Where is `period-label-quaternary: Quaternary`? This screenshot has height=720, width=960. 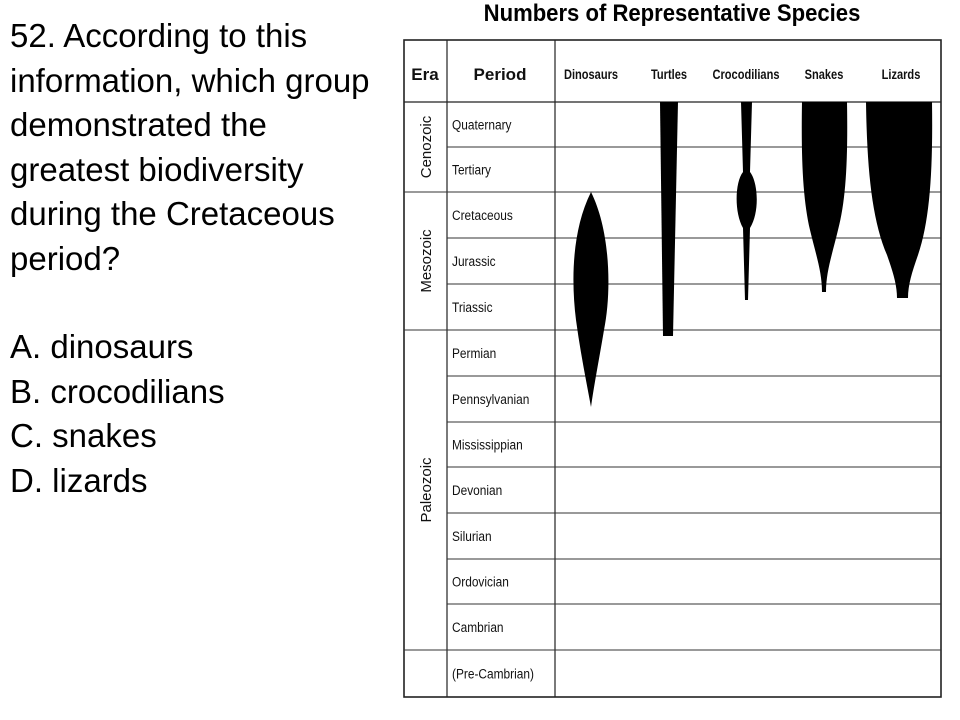
period-label-quaternary: Quaternary is located at coordinates (482, 125).